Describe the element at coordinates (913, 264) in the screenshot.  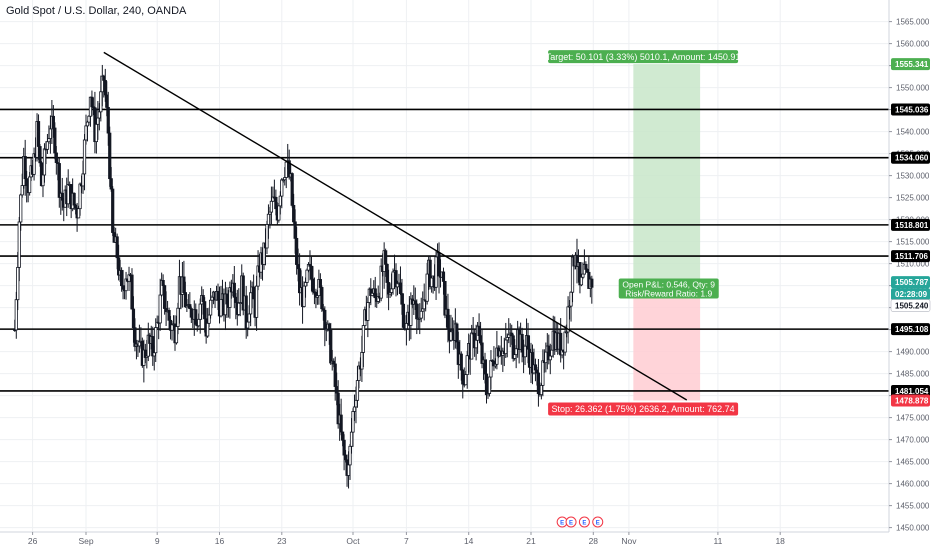
I see `price-axis-tick-label: 1510.000` at that location.